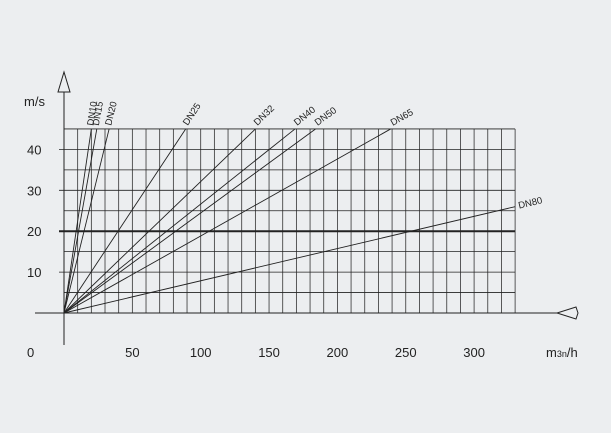  What do you see at coordinates (201, 352) in the screenshot?
I see `x-tick-label: 100` at bounding box center [201, 352].